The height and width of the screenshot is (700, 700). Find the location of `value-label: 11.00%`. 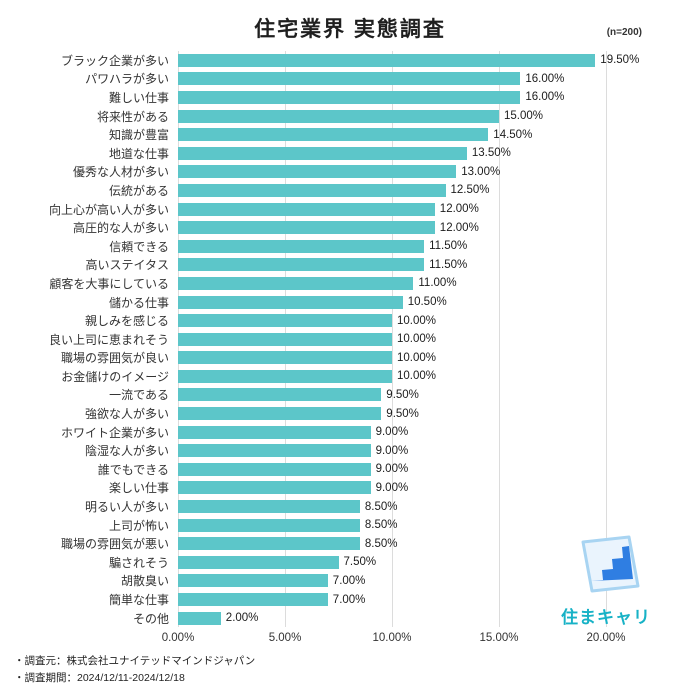

value-label: 11.00% is located at coordinates (437, 283).